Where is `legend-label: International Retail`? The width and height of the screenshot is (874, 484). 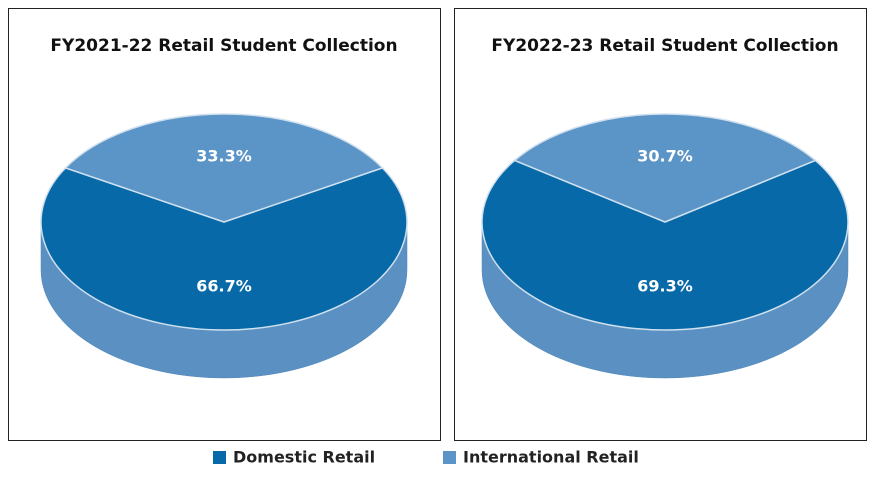 legend-label: International Retail is located at coordinates (551, 457).